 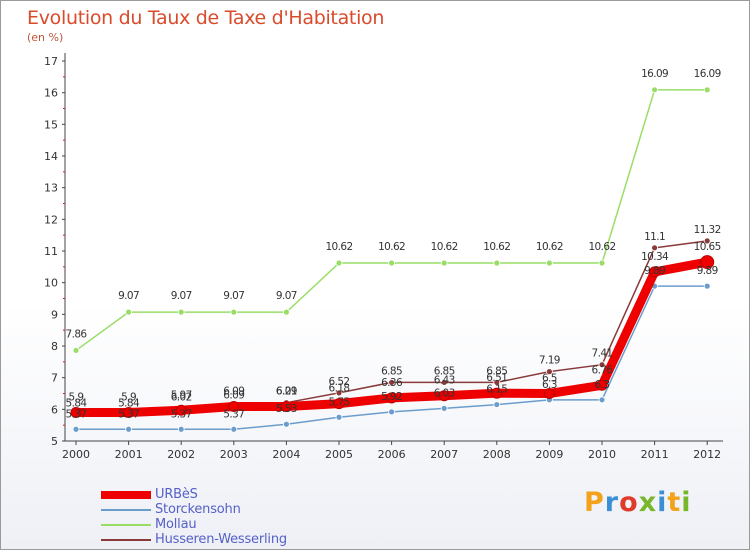 I want to click on data-label-urb-s: 10.65, so click(x=707, y=247).